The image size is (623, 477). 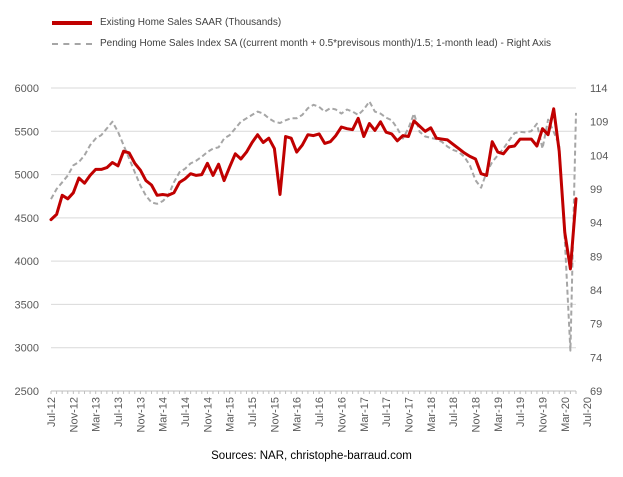 I want to click on legend-item-existing-sales: Existing Home Sales SAAR (Thousands), so click(x=301, y=22).